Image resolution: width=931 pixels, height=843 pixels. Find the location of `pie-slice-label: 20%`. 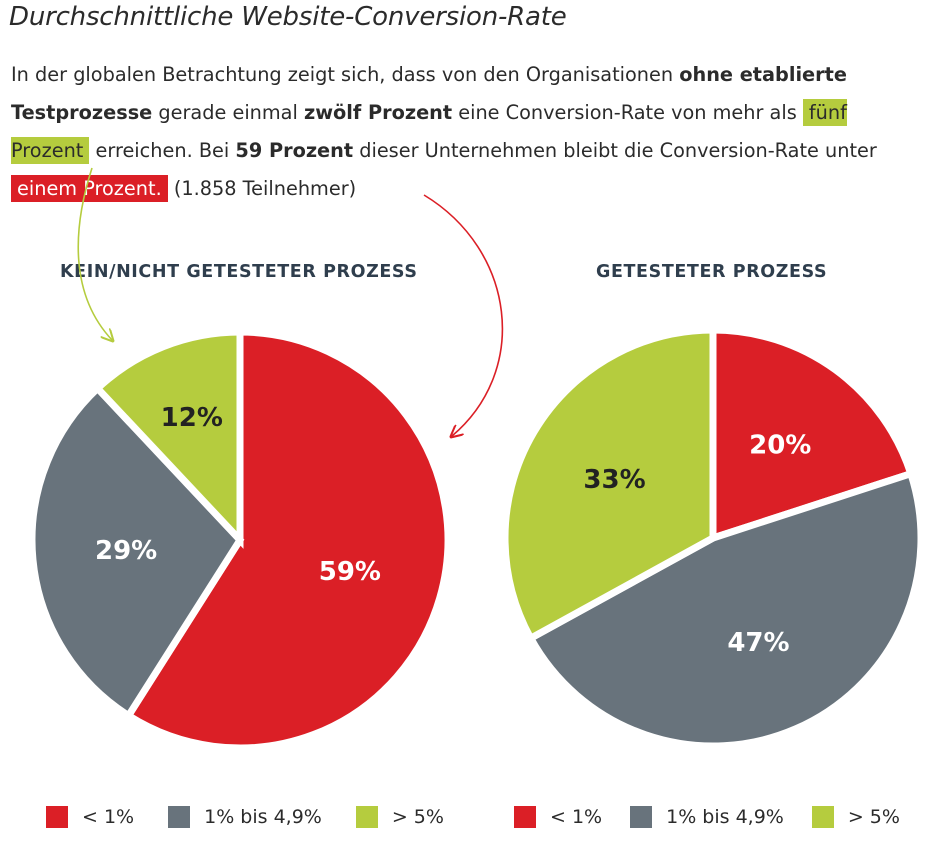

pie-slice-label: 20% is located at coordinates (780, 445).